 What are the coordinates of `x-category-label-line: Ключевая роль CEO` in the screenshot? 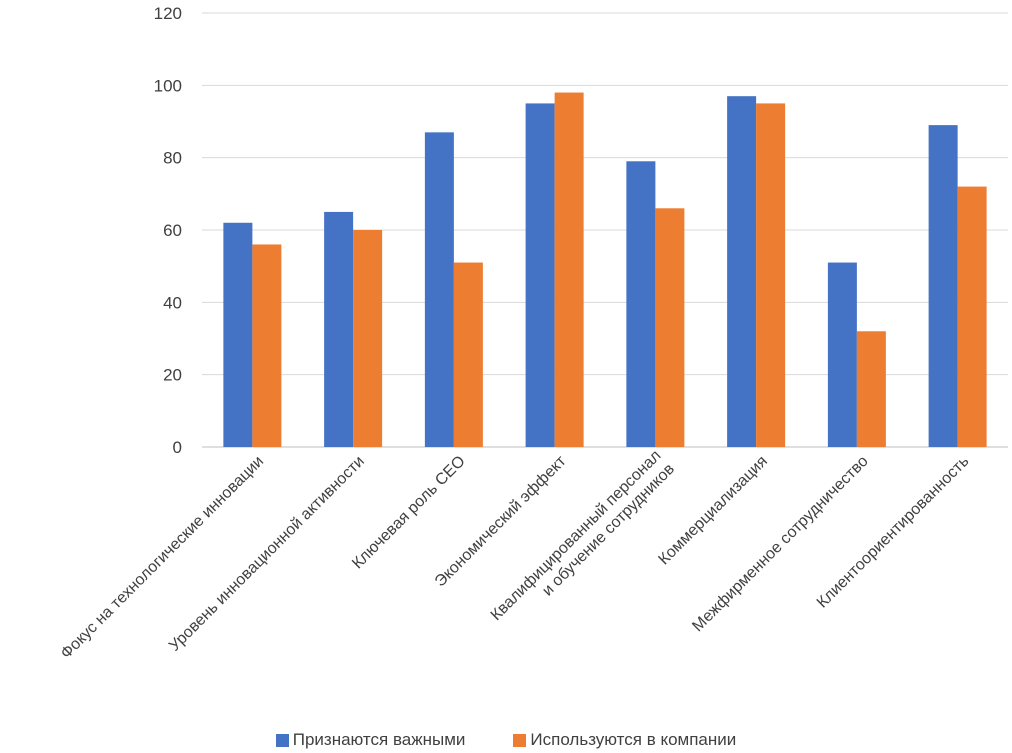 It's located at (409, 513).